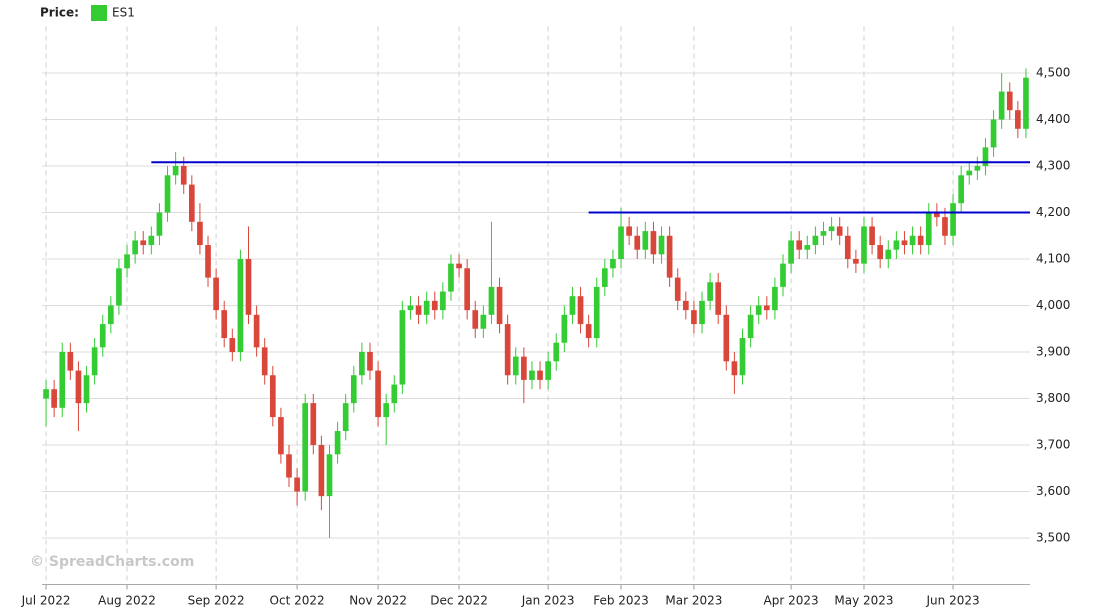 This screenshot has height=613, width=1115. What do you see at coordinates (1053, 538) in the screenshot?
I see `y-tick-label: 3,500` at bounding box center [1053, 538].